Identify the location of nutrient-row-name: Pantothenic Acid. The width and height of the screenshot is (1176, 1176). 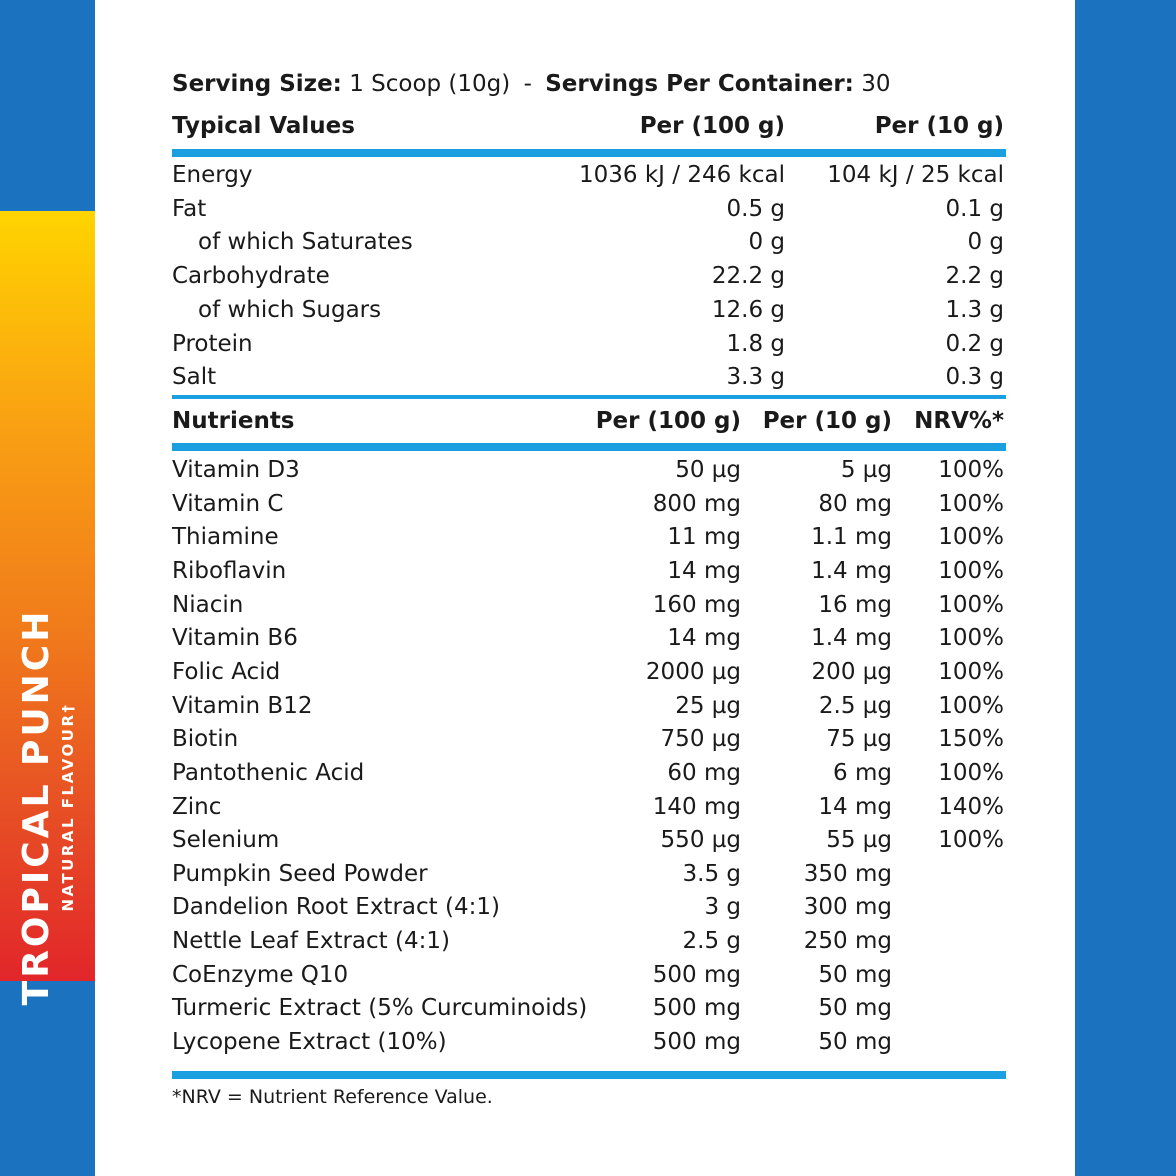
(268, 772).